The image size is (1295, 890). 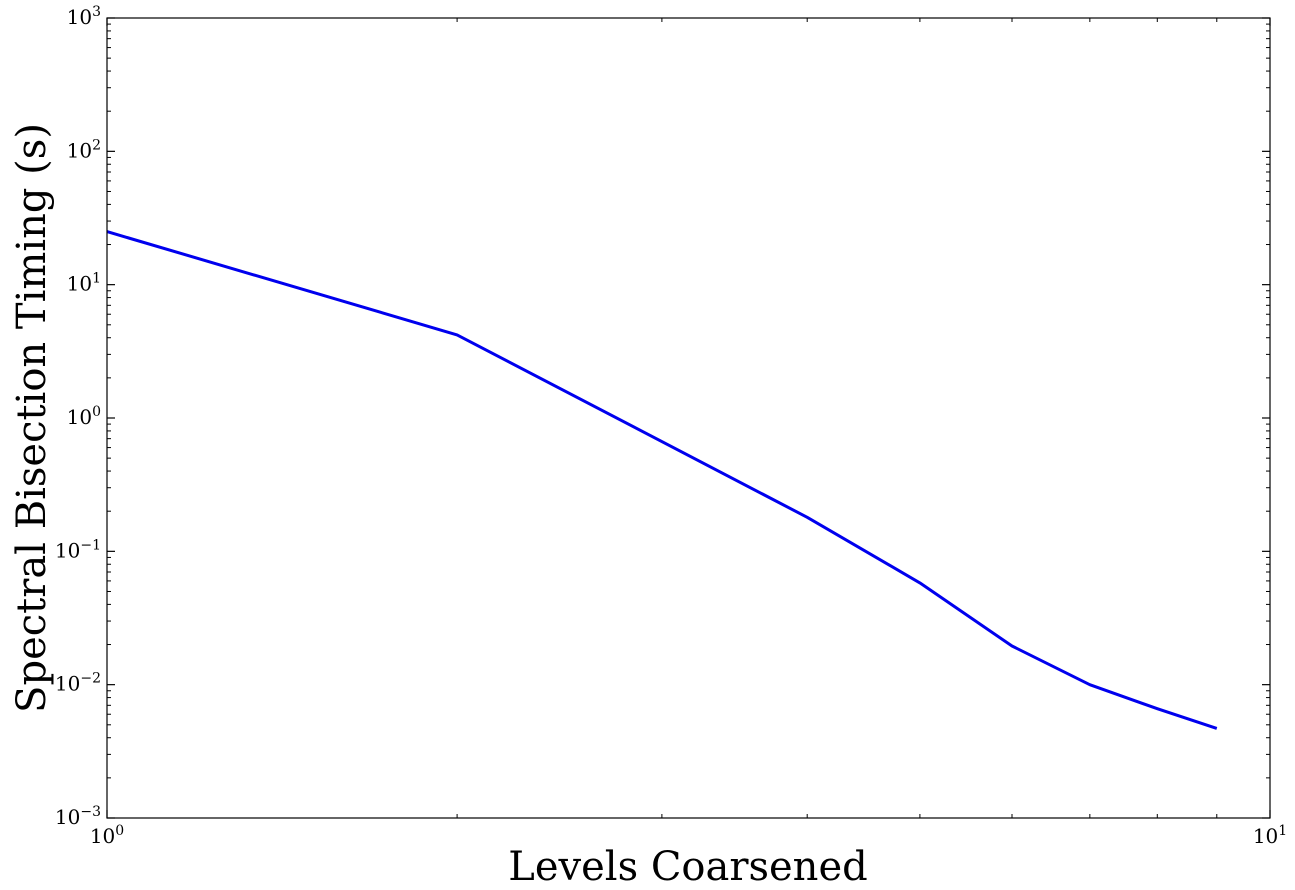 What do you see at coordinates (78, 549) in the screenshot?
I see `y-tick-label: 10⁻¹` at bounding box center [78, 549].